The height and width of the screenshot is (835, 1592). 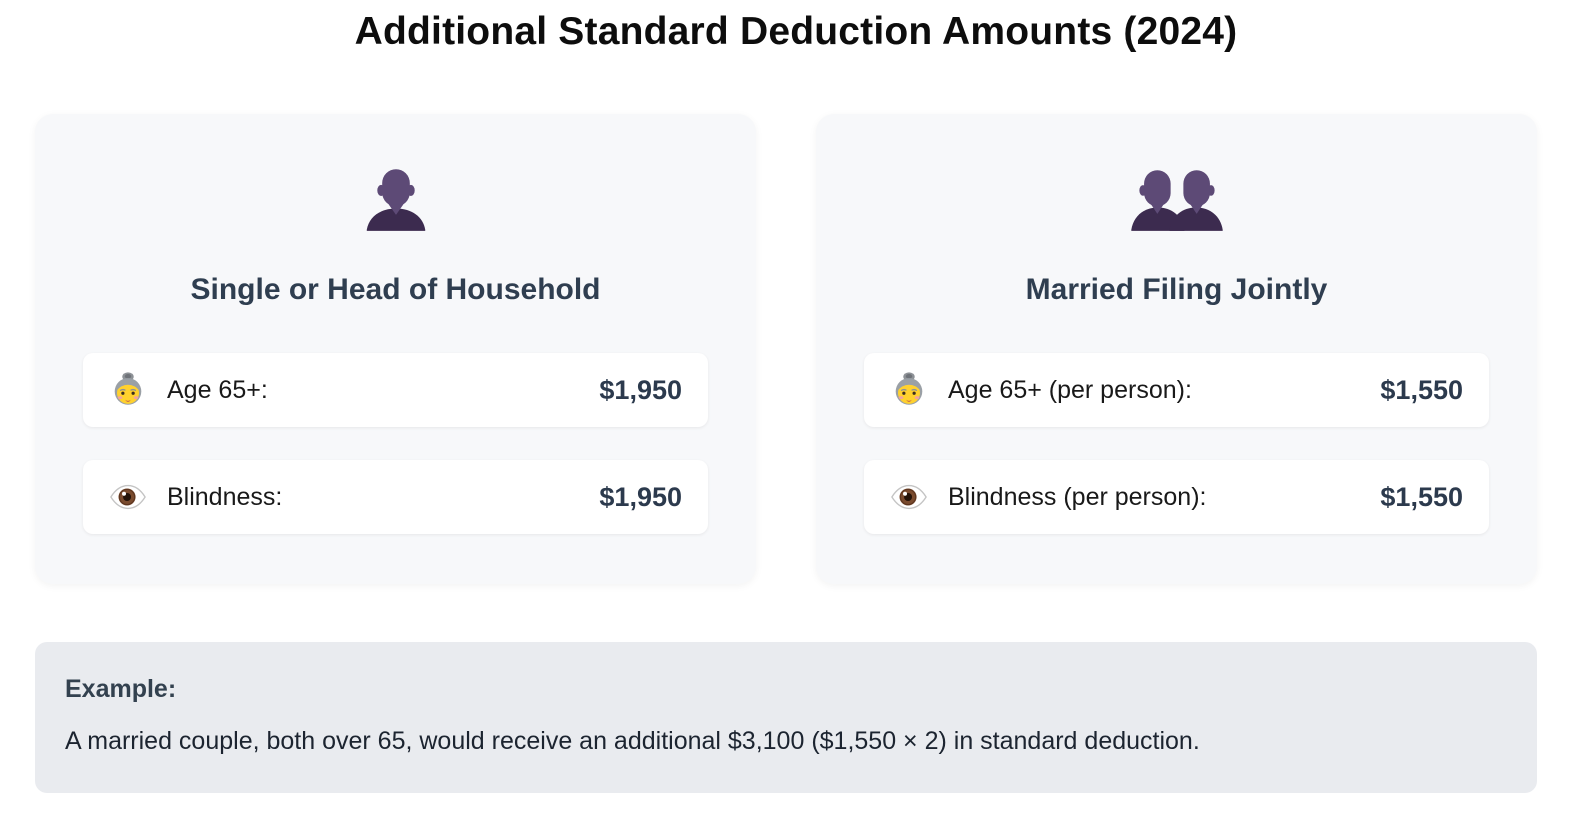 I want to click on deduction-row-age65: Age 65+ (per person): $1,550, so click(x=1176, y=390).